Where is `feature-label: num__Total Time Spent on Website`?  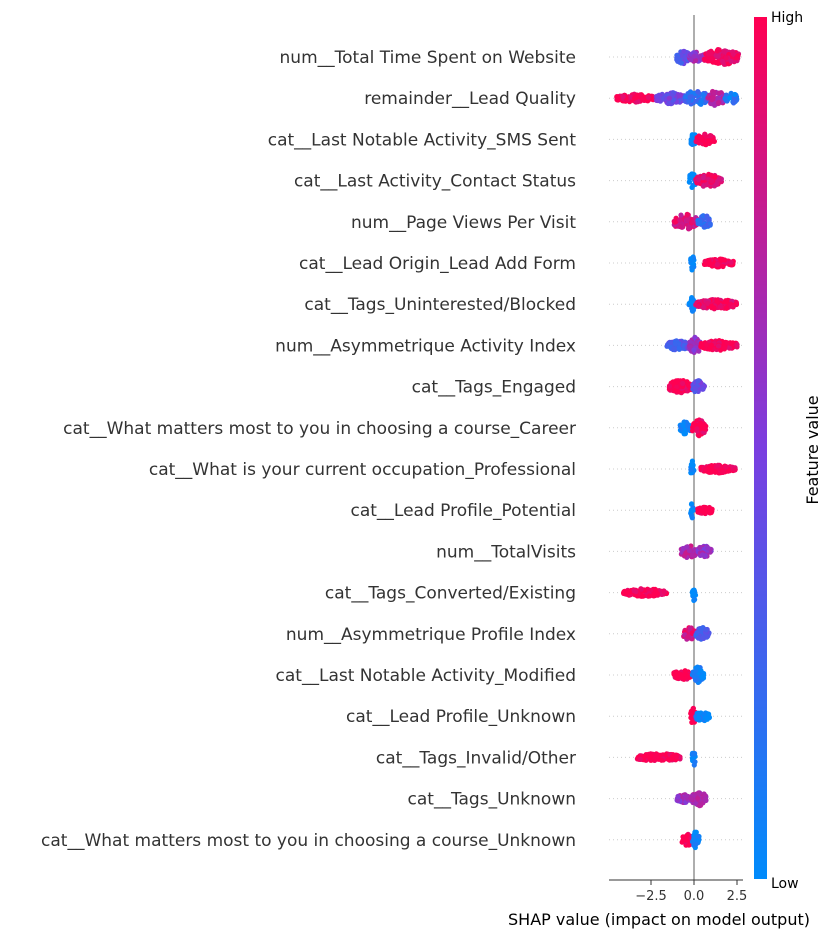 feature-label: num__Total Time Spent on Website is located at coordinates (428, 58).